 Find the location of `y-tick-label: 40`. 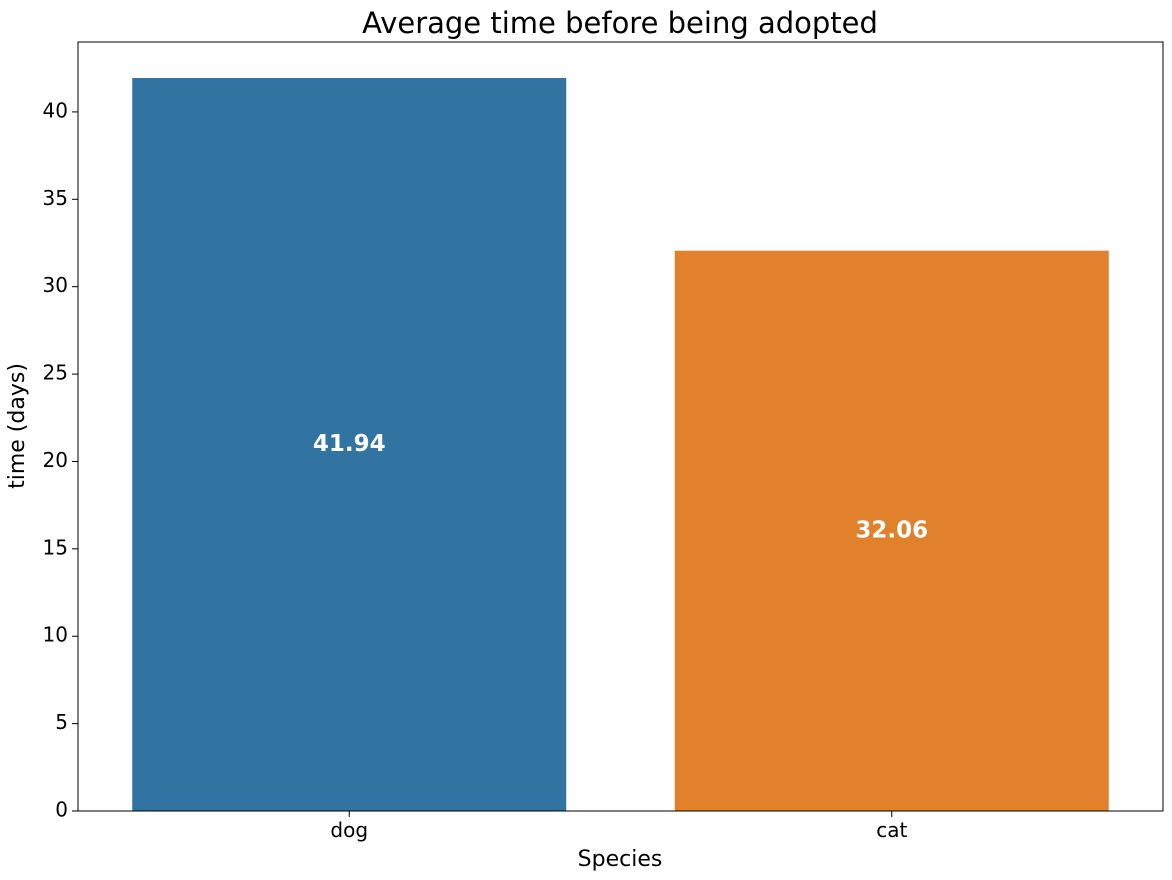

y-tick-label: 40 is located at coordinates (55, 110).